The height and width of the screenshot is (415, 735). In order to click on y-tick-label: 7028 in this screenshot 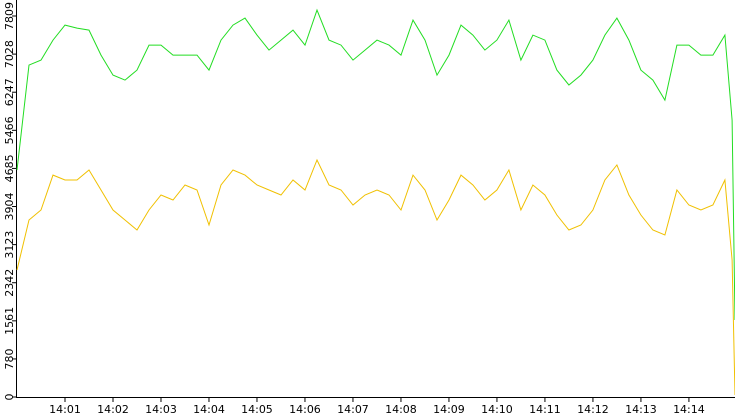, I will do `click(9, 54)`.